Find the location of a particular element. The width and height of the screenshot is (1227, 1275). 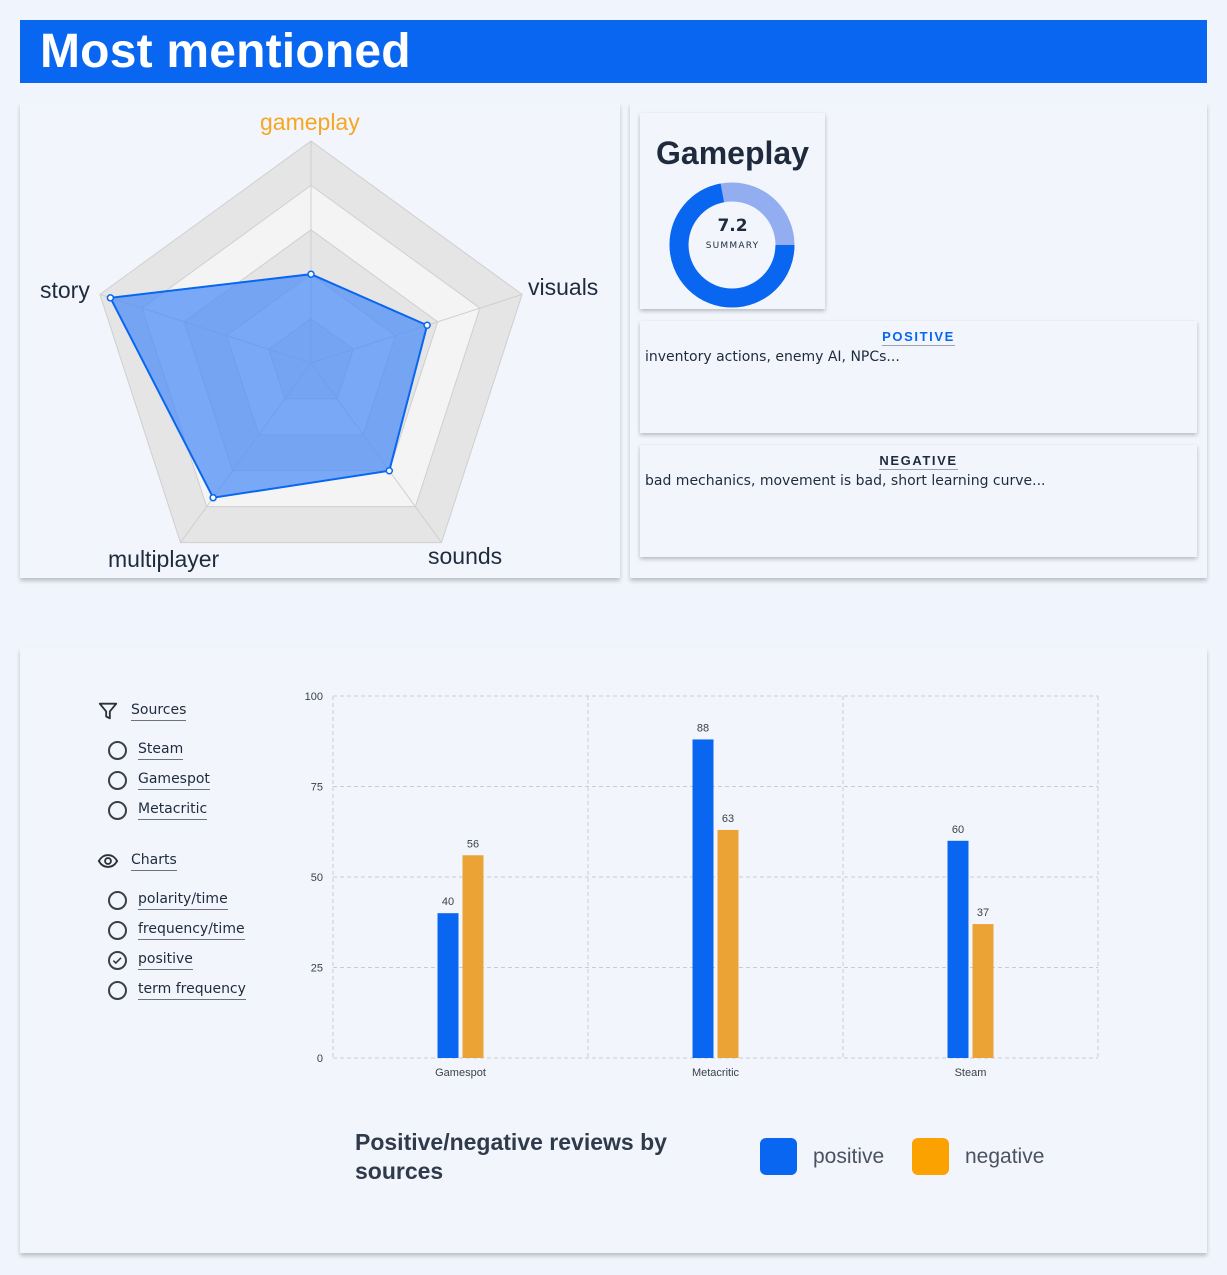

radar-label-story: story is located at coordinates (65, 290).